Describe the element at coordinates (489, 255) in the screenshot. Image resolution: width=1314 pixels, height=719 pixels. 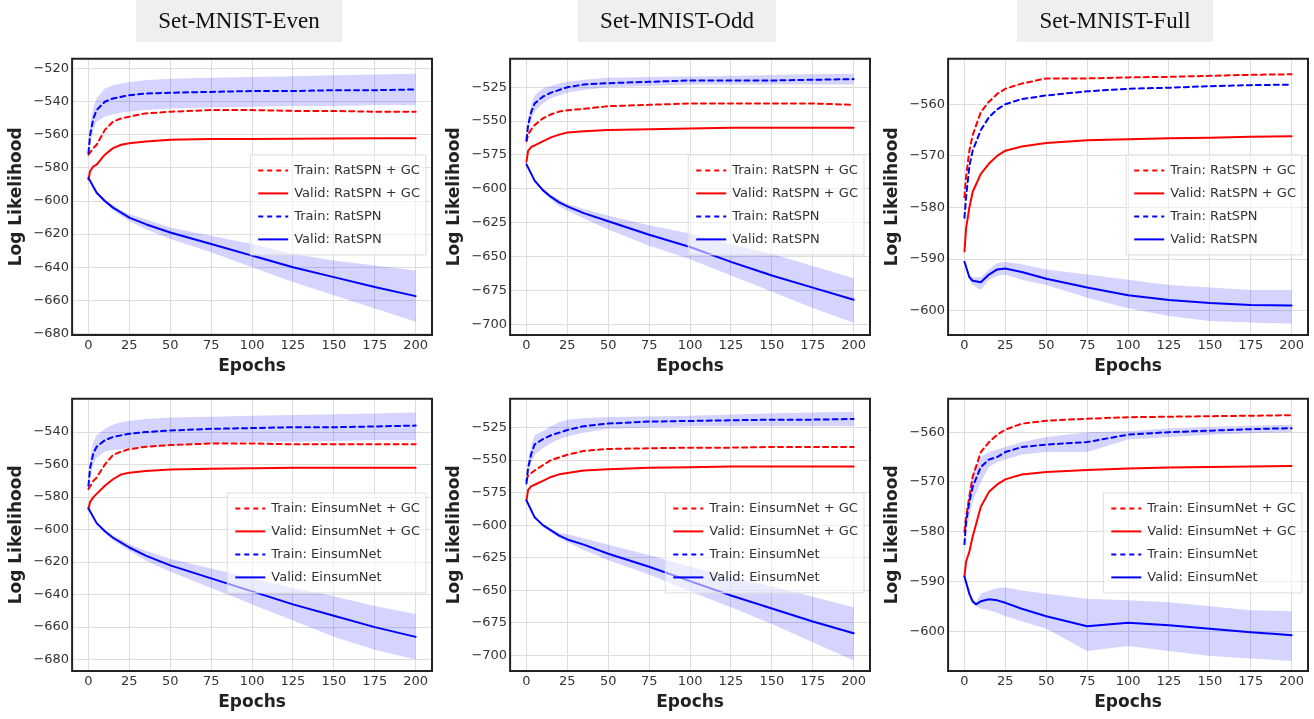
I see `y-tick-label: −650` at that location.